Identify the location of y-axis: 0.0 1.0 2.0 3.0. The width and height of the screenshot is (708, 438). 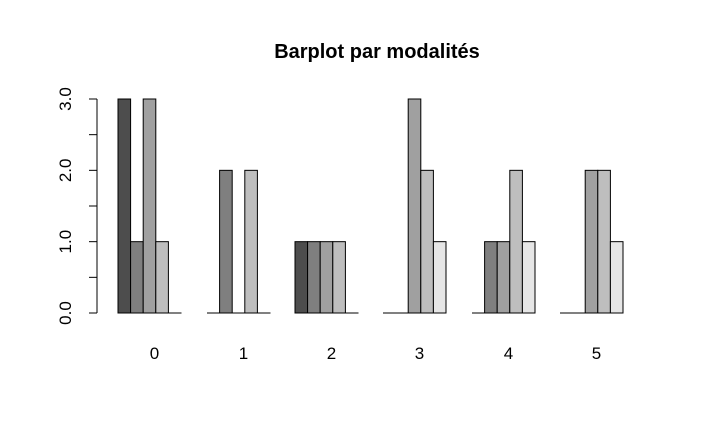
(77, 206).